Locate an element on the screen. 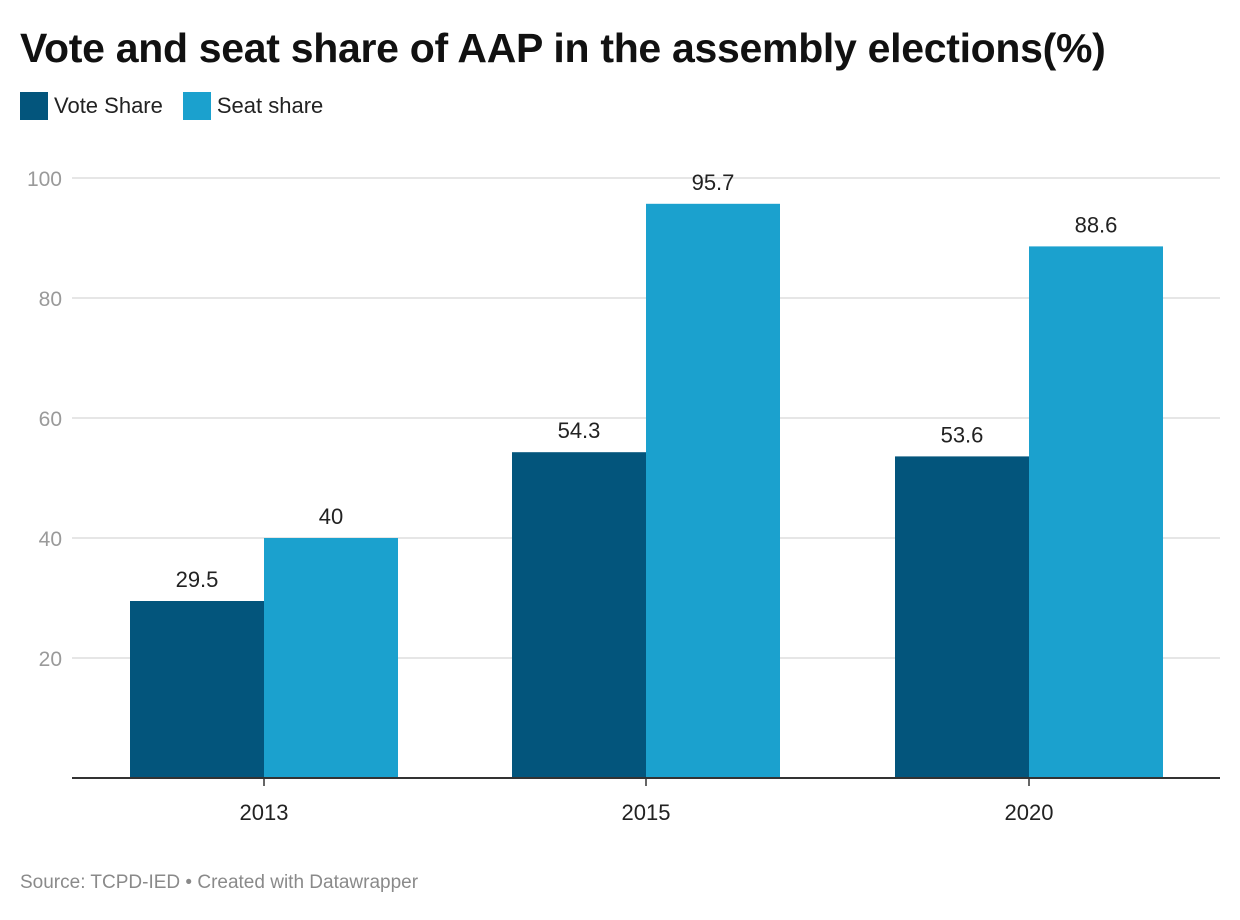 Image resolution: width=1240 pixels, height=920 pixels. bar-vote-share-2015 is located at coordinates (579, 615).